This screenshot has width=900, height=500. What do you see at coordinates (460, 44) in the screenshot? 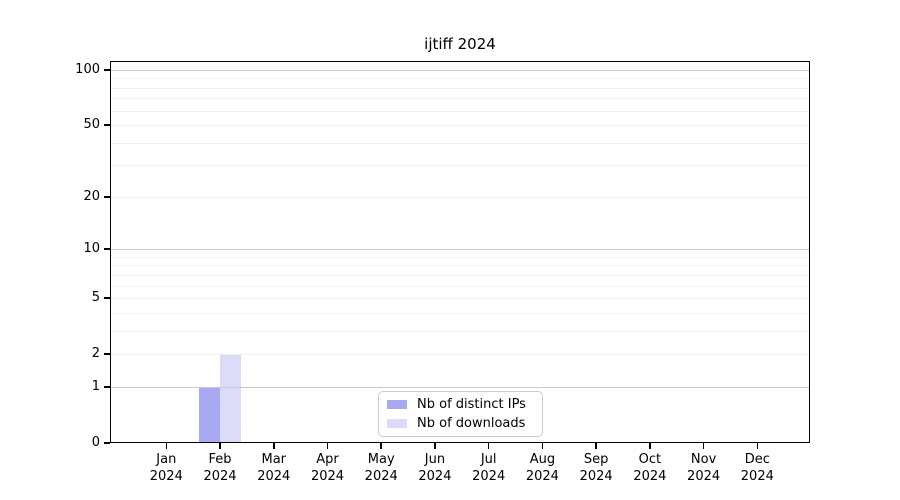
I see `chart-title: ijtiff 2024` at bounding box center [460, 44].